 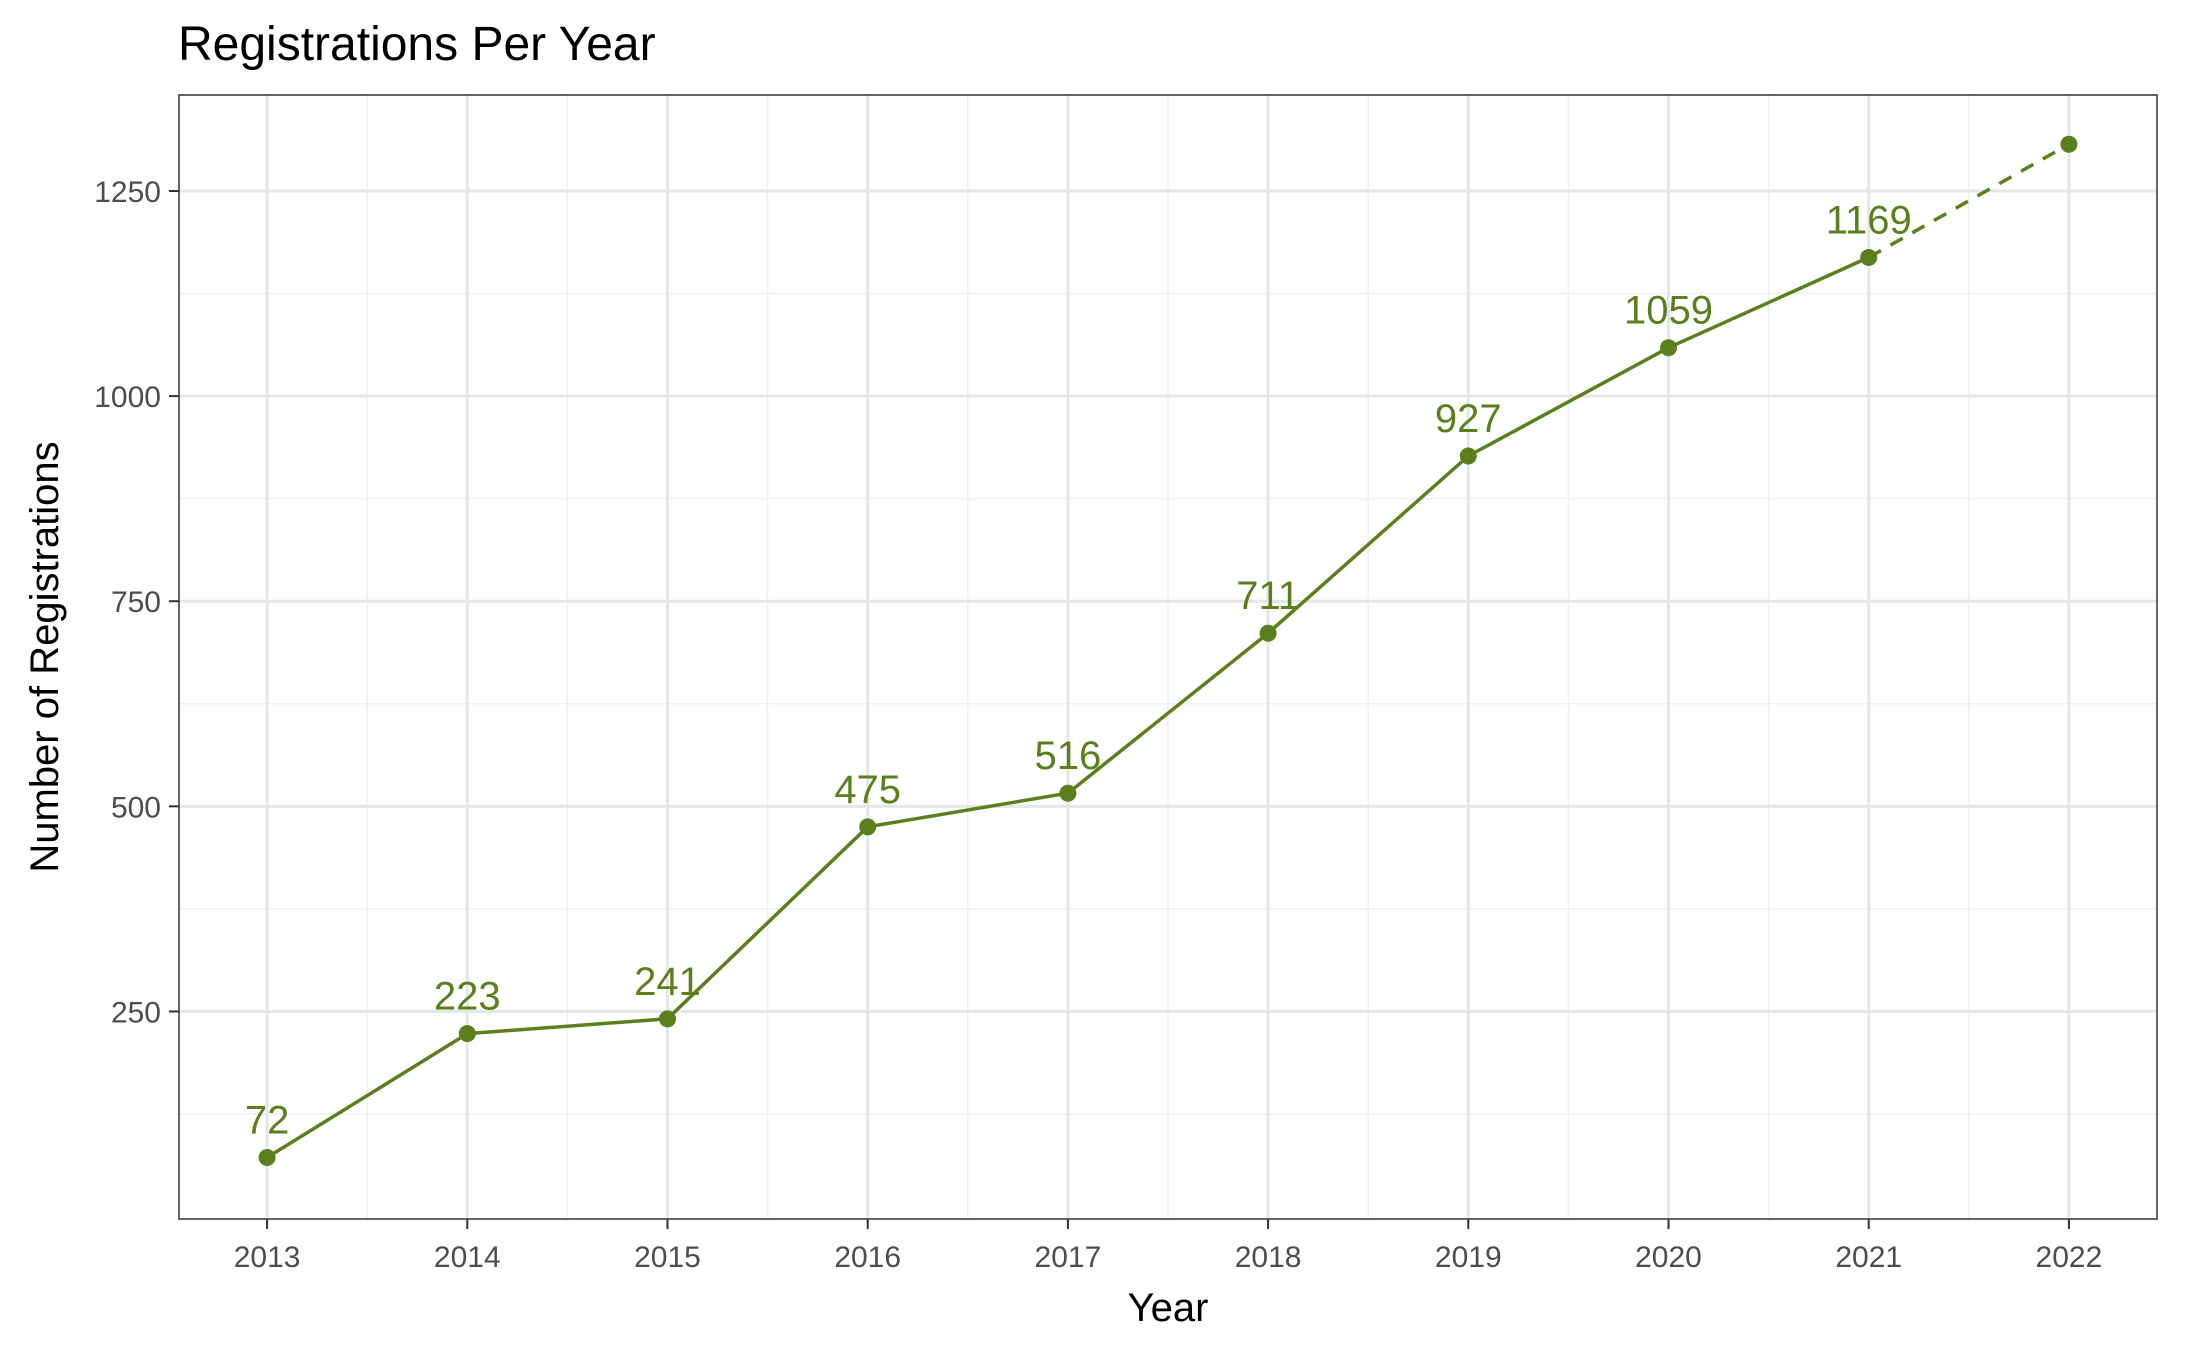 I want to click on y-tick-label: 1250, so click(x=127, y=192).